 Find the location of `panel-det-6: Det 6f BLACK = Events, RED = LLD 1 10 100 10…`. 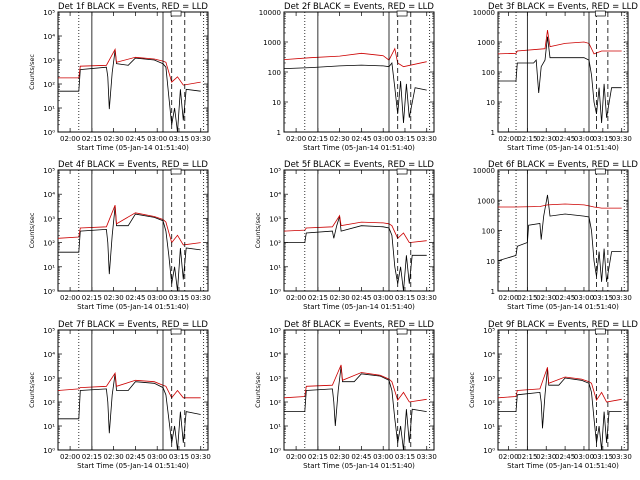

panel-det-6: Det 6f BLACK = Events, RED = LLD 1 10 100 10… is located at coordinates (556, 235).